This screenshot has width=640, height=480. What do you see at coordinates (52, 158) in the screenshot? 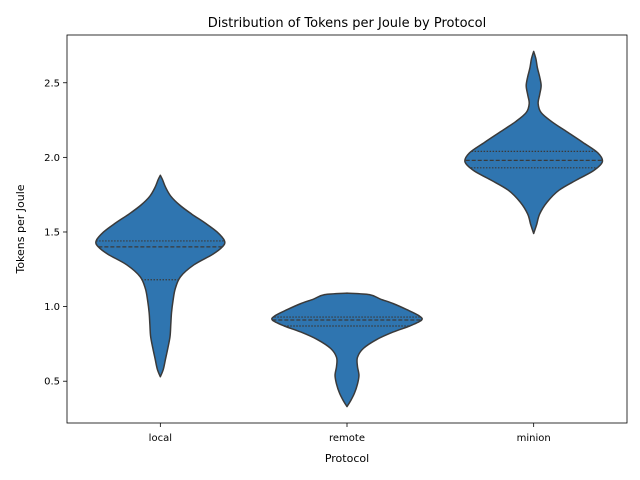
I see `y-tick-label: 2.0` at bounding box center [52, 158].